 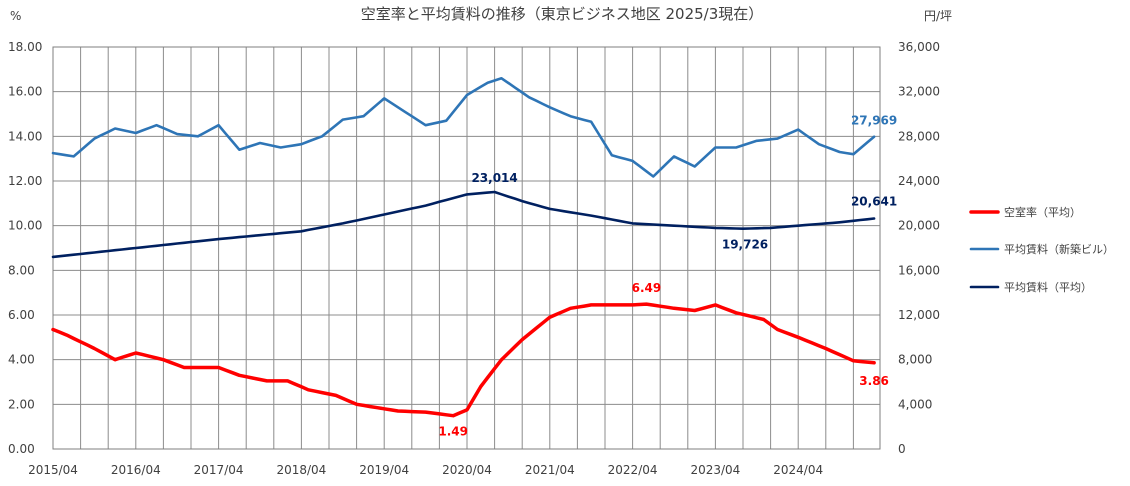 What do you see at coordinates (25, 47) in the screenshot?
I see `y-left-tick-label: 18.00` at bounding box center [25, 47].